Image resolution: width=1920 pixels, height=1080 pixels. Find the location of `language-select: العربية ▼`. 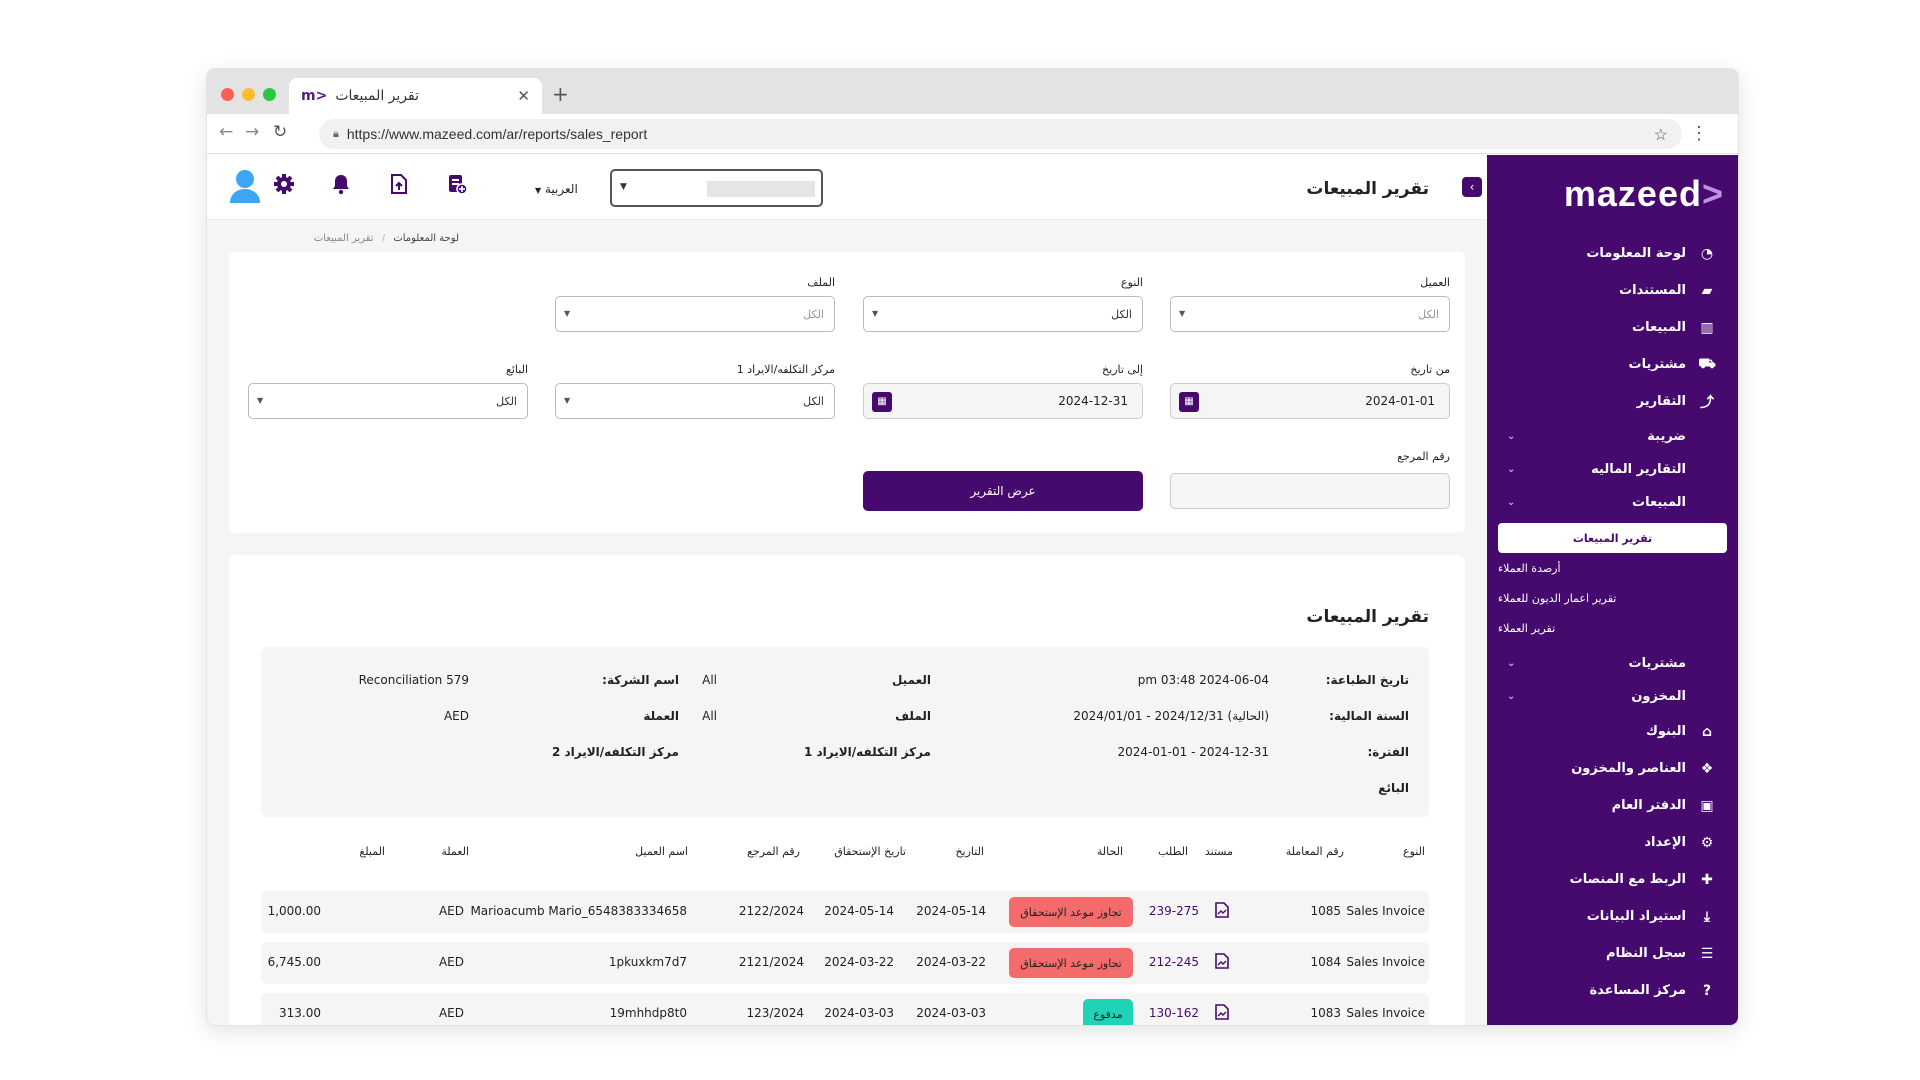

language-select: العربية ▼ is located at coordinates (556, 189).